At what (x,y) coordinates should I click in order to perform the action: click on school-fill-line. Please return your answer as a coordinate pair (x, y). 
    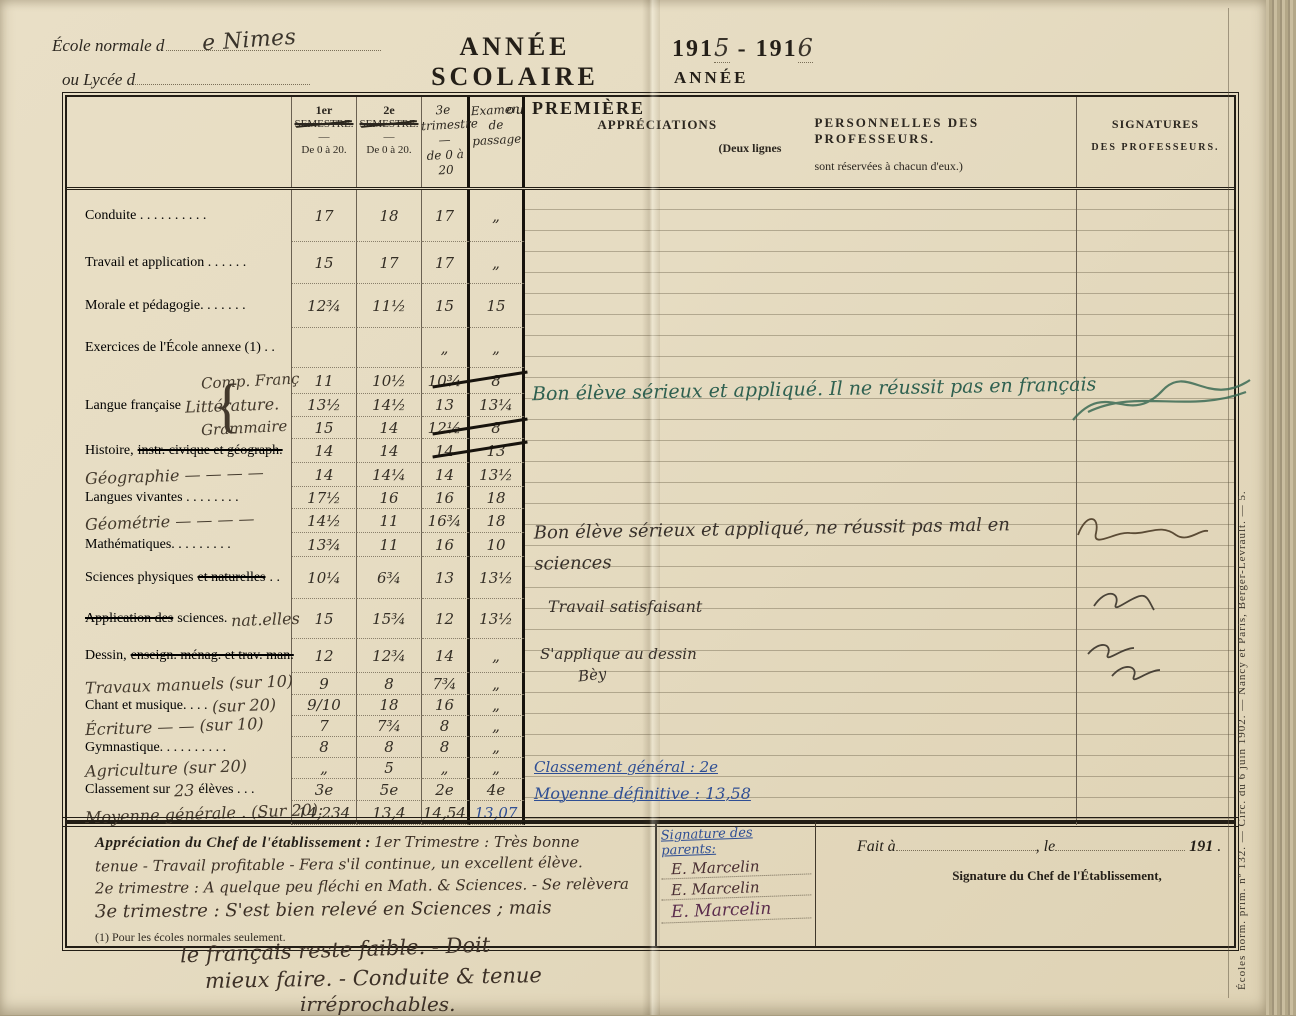
    Looking at the image, I should click on (274, 50).